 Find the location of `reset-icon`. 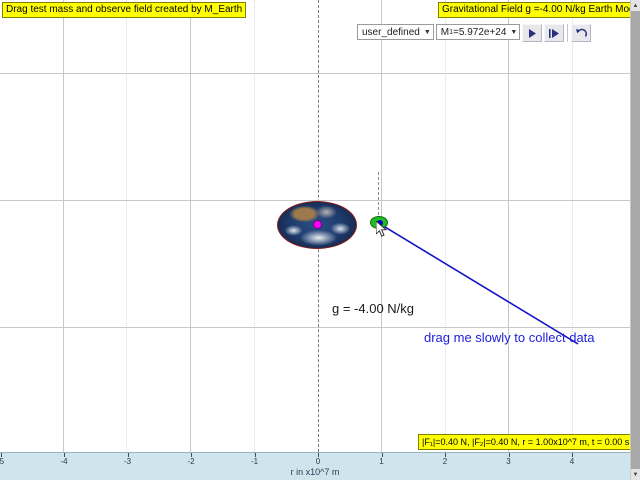

reset-icon is located at coordinates (581, 32).